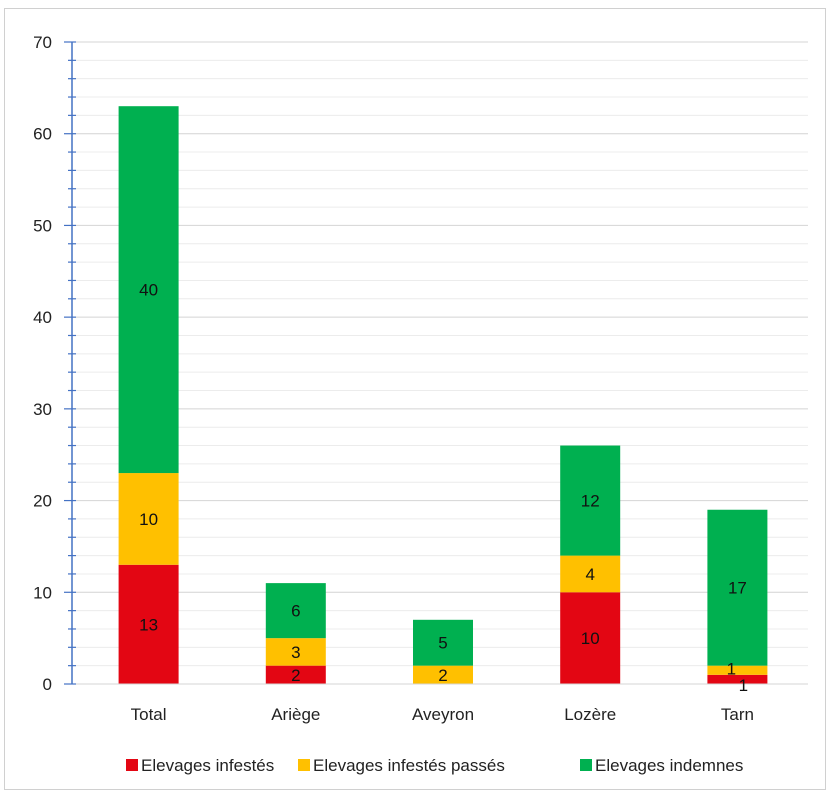  What do you see at coordinates (409, 765) in the screenshot?
I see `legend-label: Elevages infestés passés` at bounding box center [409, 765].